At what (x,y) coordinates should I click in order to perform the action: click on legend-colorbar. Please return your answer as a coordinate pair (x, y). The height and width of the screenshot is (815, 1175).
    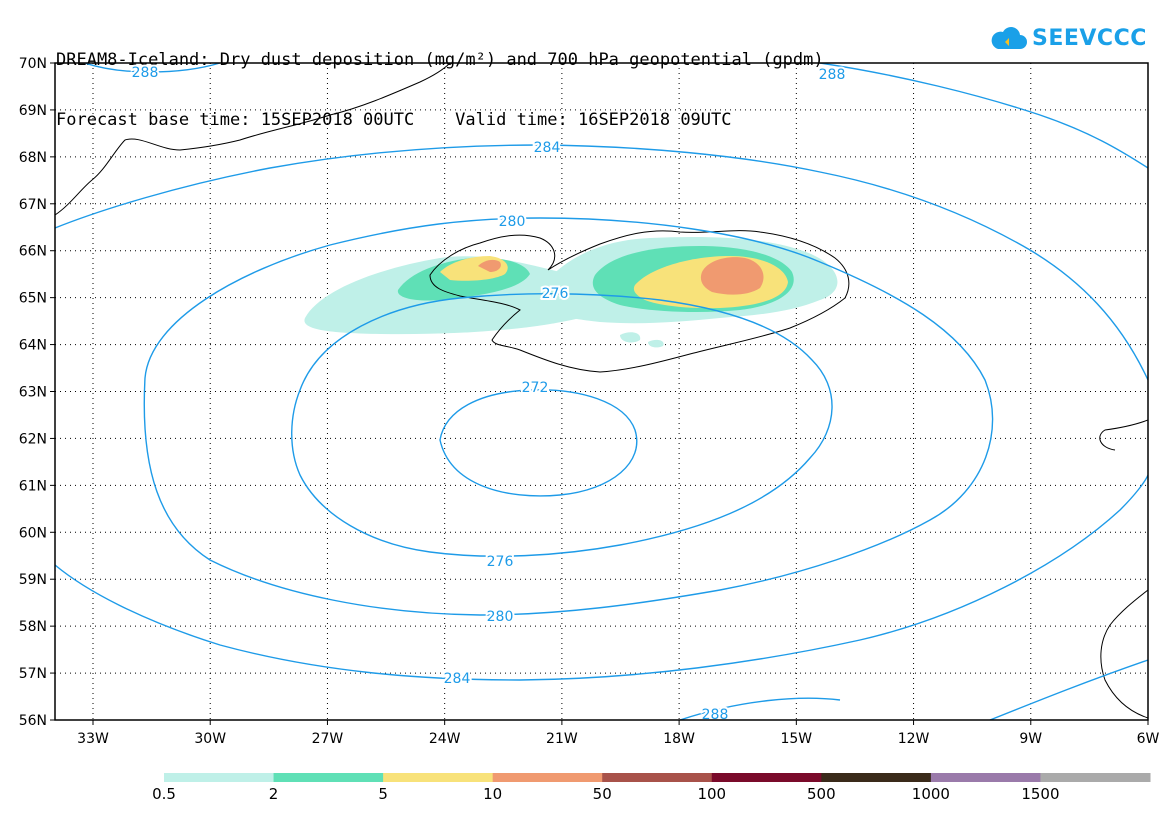
    Looking at the image, I should click on (657, 777).